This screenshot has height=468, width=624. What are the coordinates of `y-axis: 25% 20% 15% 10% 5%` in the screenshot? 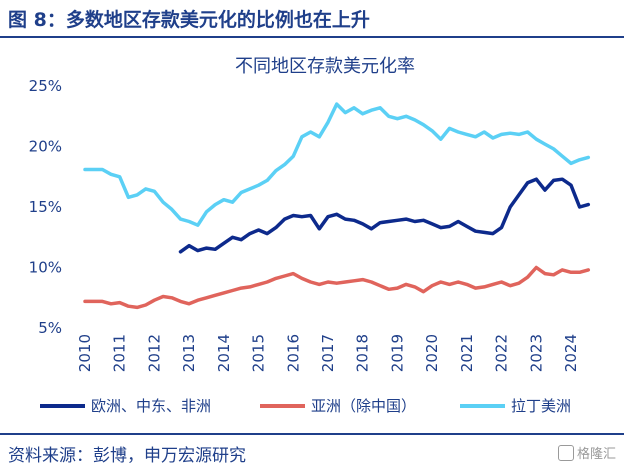 It's located at (45, 207).